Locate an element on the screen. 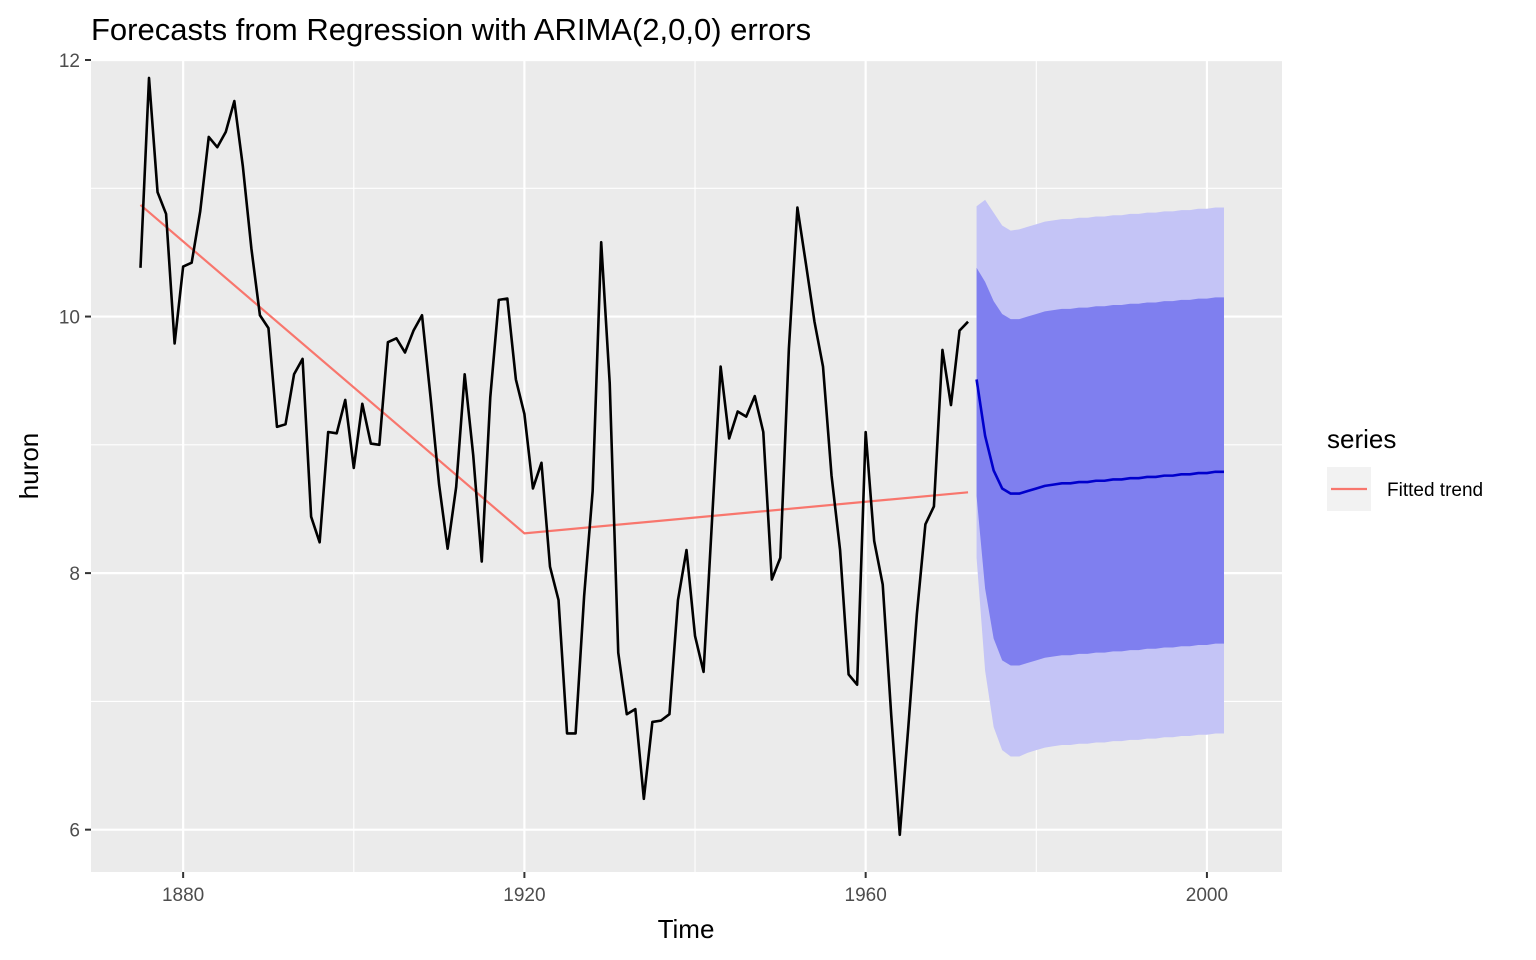 Image resolution: width=1536 pixels, height=960 pixels. x-tick-label: 1920 is located at coordinates (524, 895).